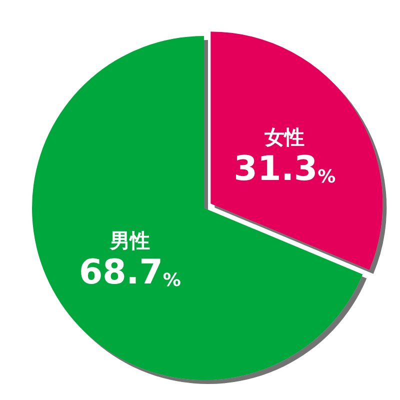  Describe the element at coordinates (129, 240) in the screenshot. I see `slice-label: 男性` at that location.